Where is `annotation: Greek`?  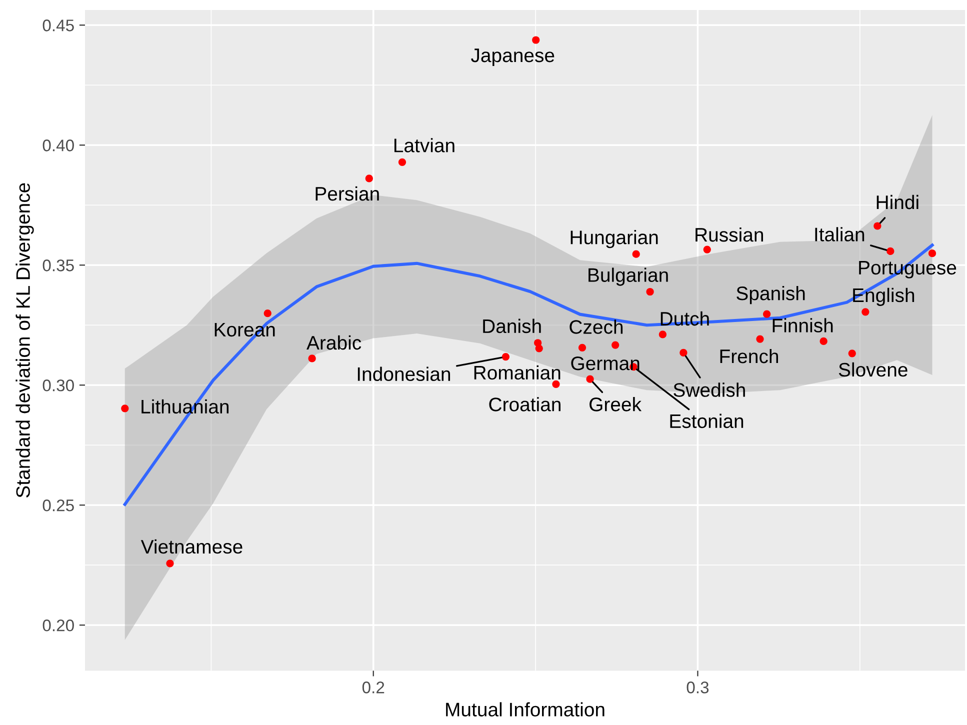
annotation: Greek is located at coordinates (616, 404).